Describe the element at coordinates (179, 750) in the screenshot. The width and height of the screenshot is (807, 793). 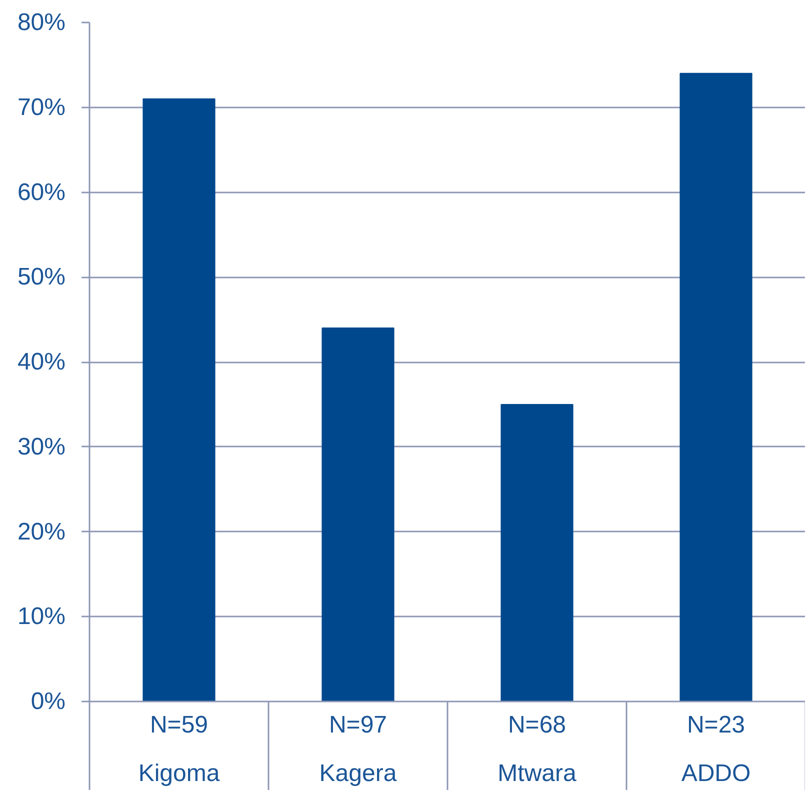
I see `x-tick-label: N=59 Kigoma` at that location.